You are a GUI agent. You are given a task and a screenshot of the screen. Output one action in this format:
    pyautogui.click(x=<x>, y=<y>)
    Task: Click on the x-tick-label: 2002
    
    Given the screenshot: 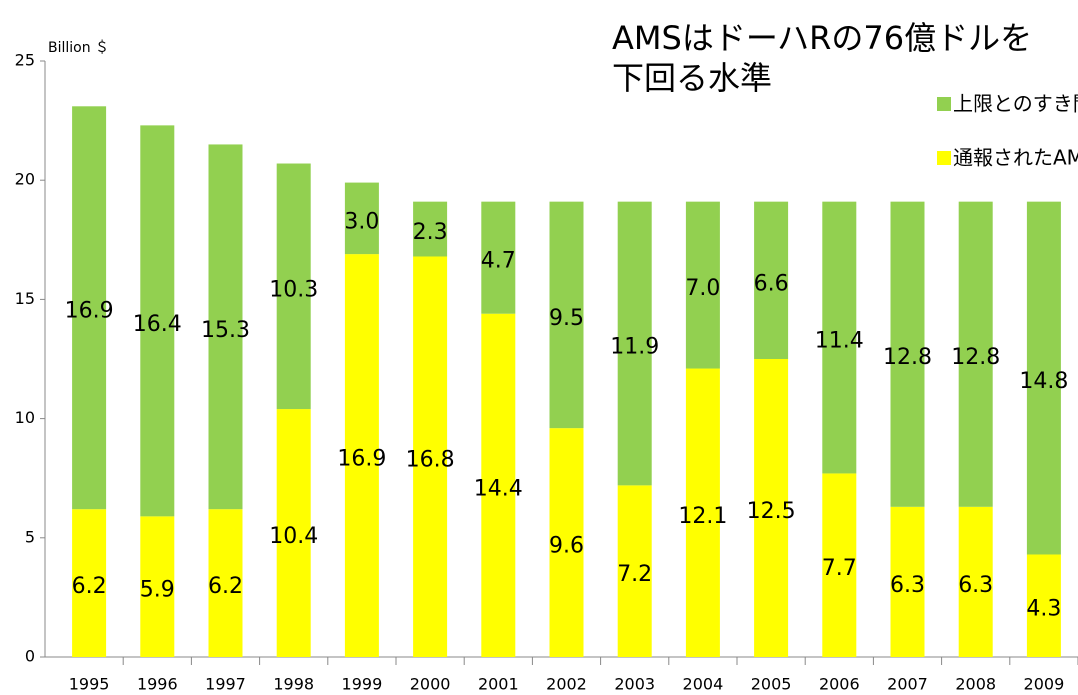 What is the action you would take?
    pyautogui.click(x=566, y=684)
    